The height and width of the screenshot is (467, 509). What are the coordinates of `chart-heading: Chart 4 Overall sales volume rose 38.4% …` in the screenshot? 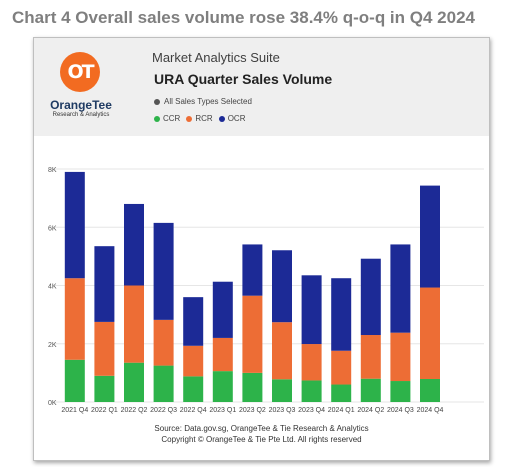 It's located at (243, 17).